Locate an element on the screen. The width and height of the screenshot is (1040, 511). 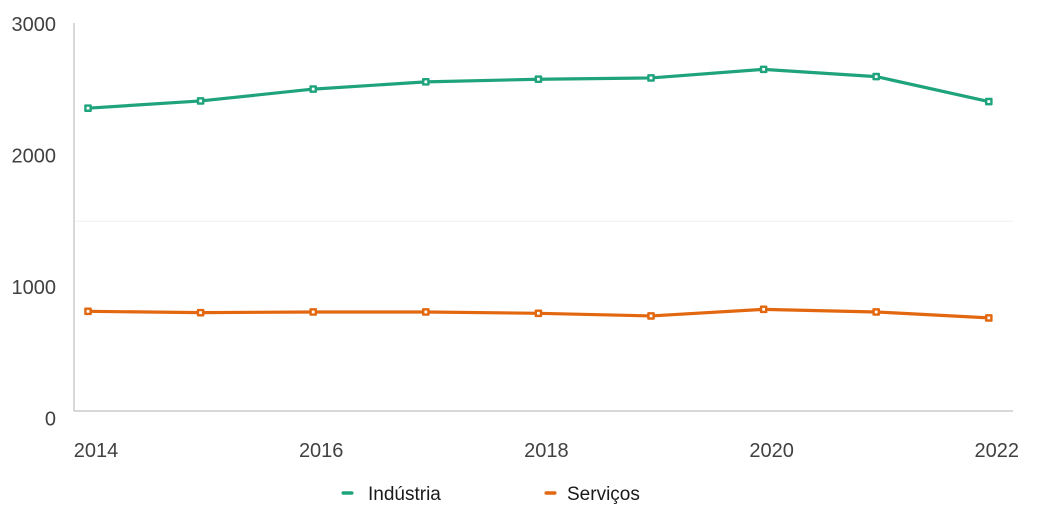
series-line is located at coordinates (538, 88).